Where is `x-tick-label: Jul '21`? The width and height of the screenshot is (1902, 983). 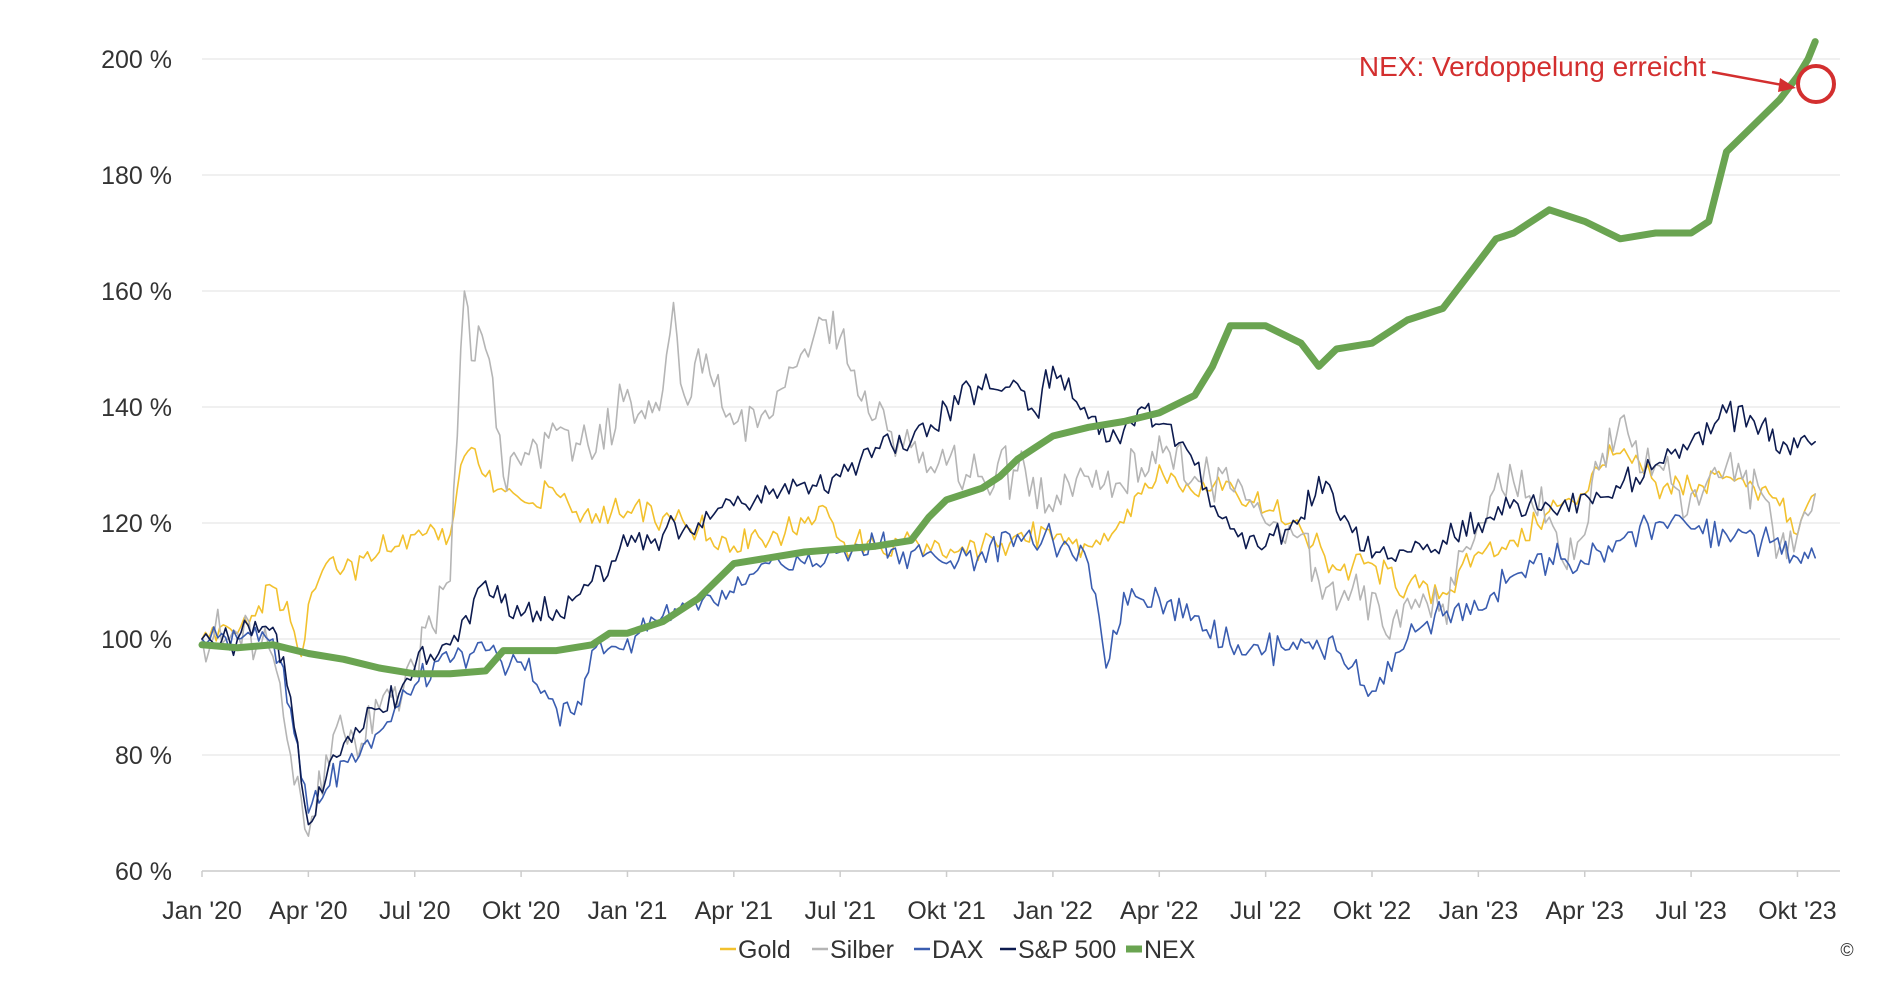
x-tick-label: Jul '21 is located at coordinates (839, 911).